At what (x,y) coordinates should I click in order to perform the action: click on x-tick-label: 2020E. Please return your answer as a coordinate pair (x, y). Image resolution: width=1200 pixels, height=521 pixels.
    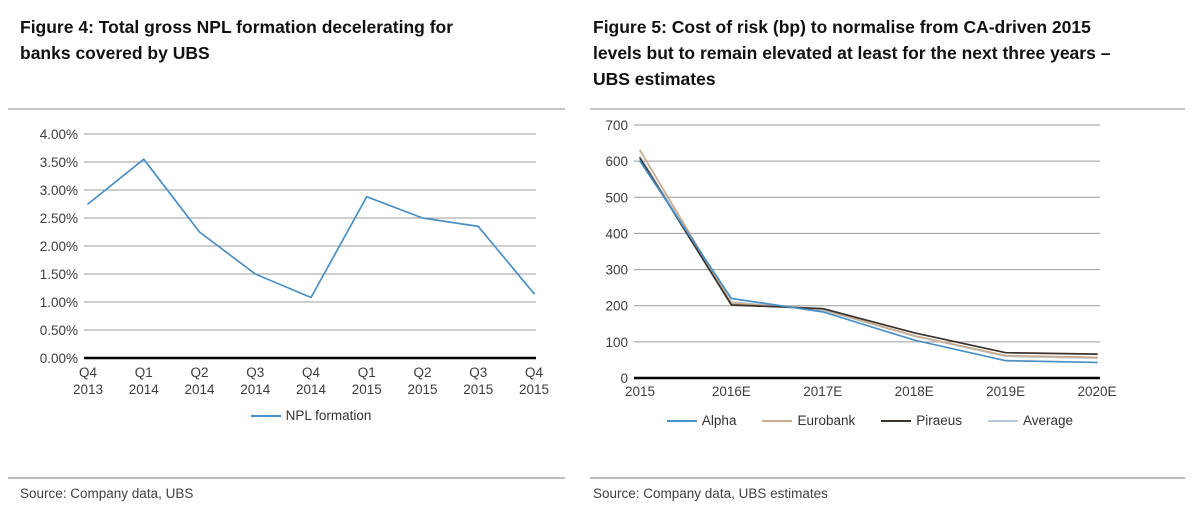
    Looking at the image, I should click on (1096, 391).